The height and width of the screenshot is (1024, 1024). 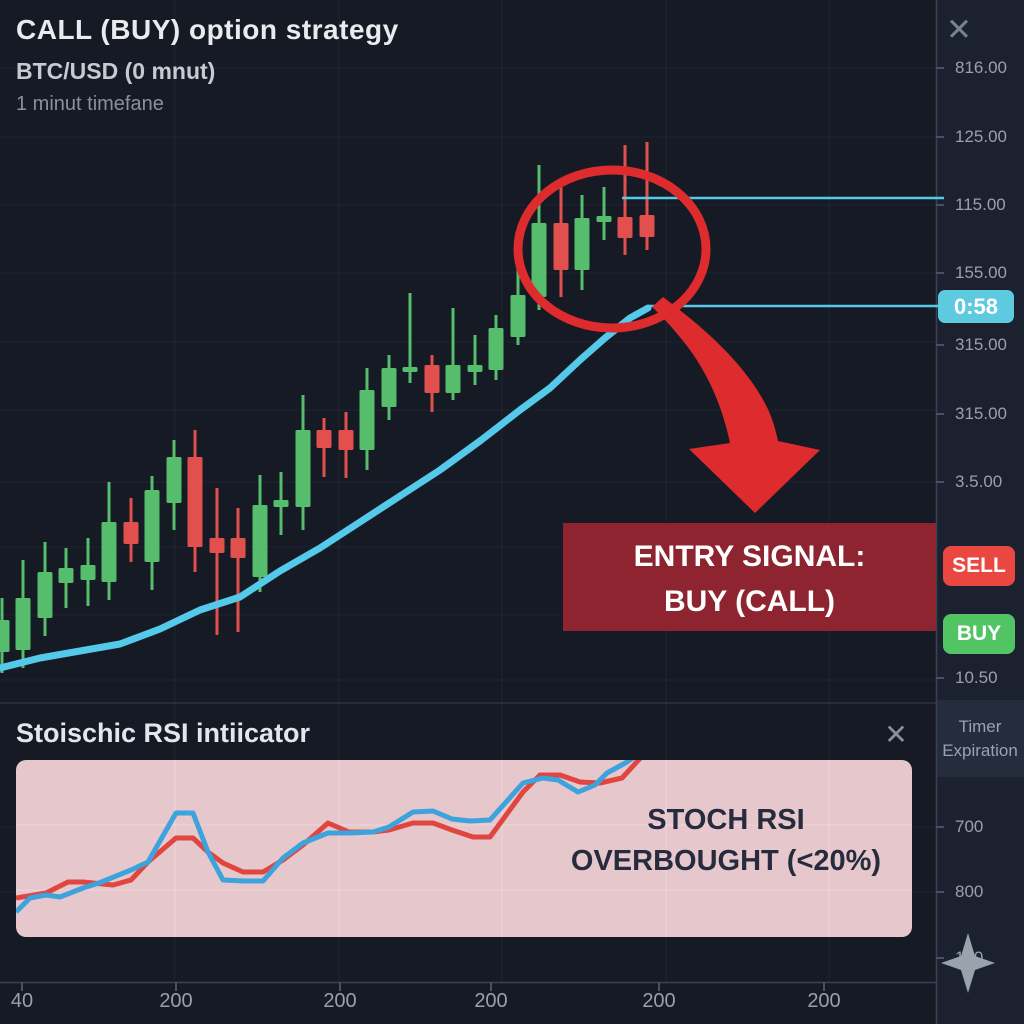 What do you see at coordinates (90, 104) in the screenshot?
I see `timeframe-label: 1 minut timefane` at bounding box center [90, 104].